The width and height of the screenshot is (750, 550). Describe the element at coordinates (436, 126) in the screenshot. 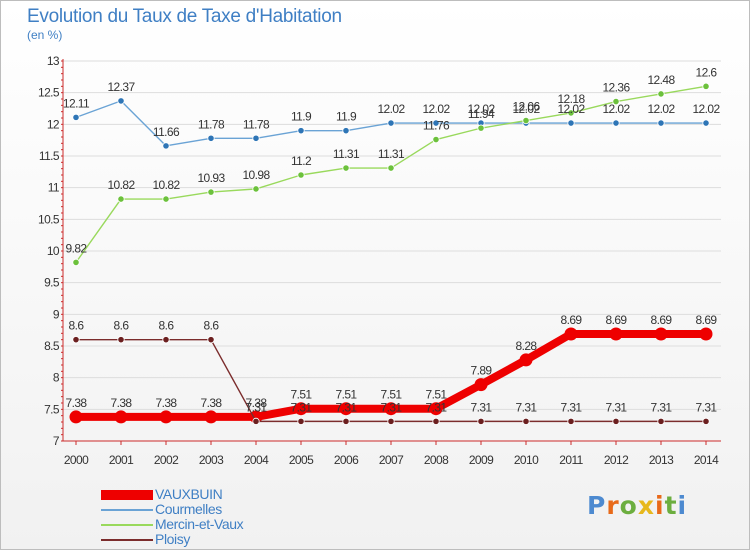

I see `data-label: 11.76` at that location.